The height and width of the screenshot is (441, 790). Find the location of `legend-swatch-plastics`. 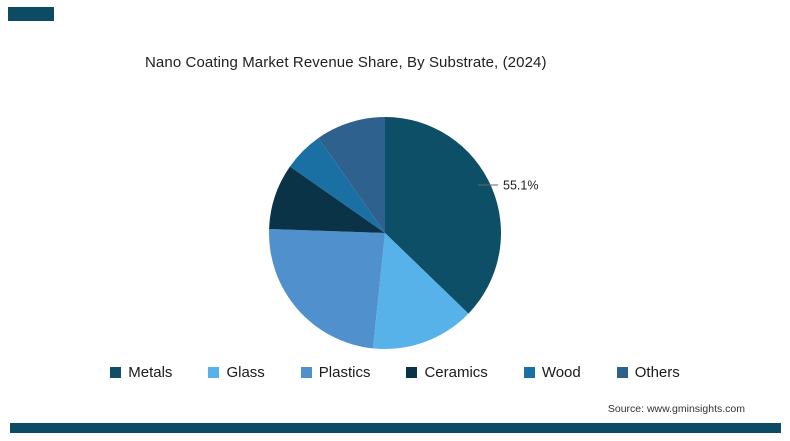

legend-swatch-plastics is located at coordinates (306, 372).